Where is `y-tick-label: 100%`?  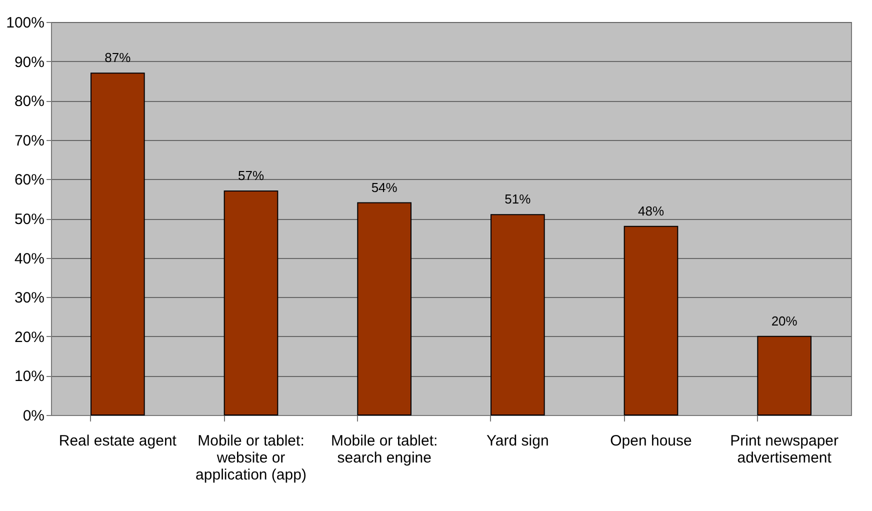
y-tick-label: 100% is located at coordinates (25, 23).